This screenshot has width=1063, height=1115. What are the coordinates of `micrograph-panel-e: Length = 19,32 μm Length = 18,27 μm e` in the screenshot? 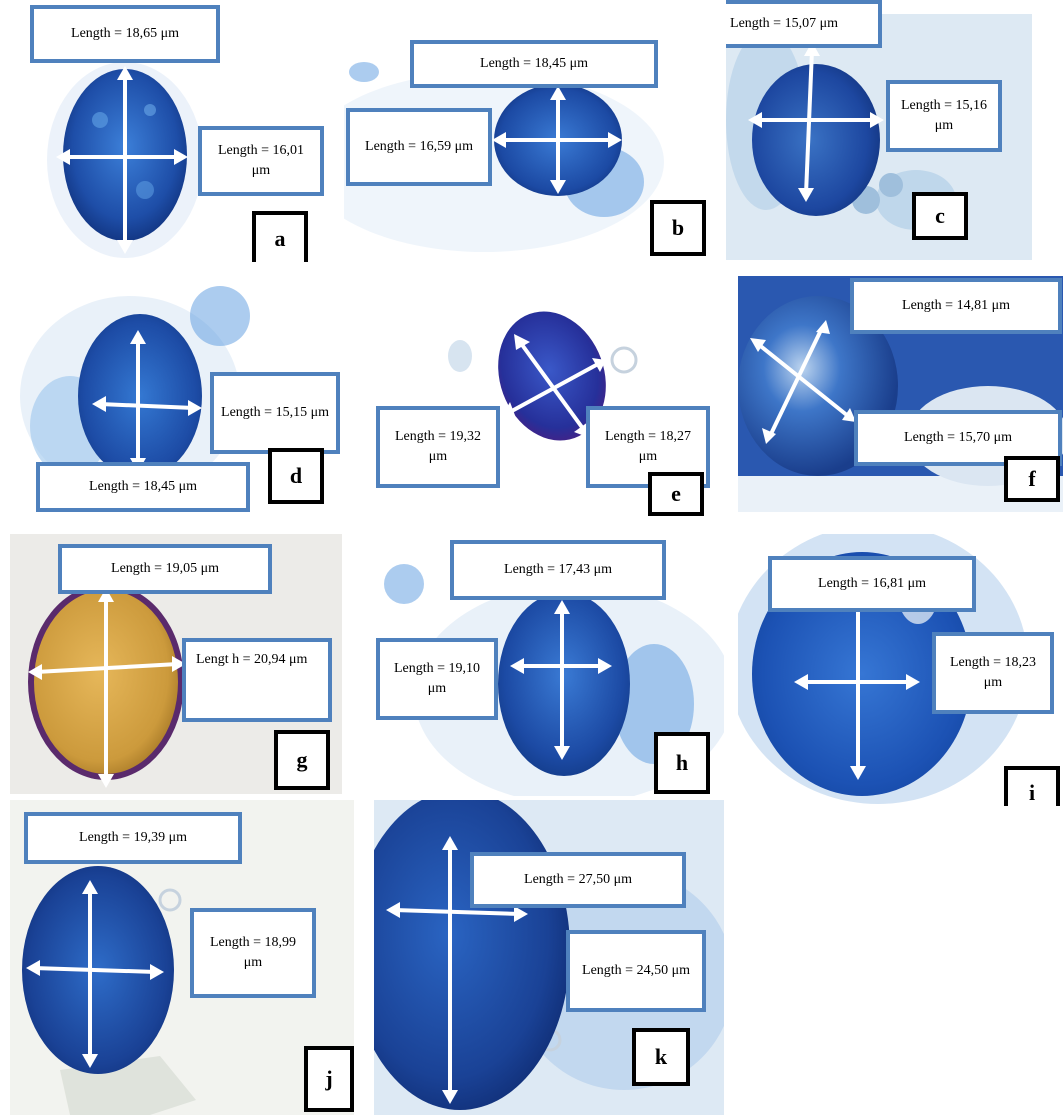 It's located at (545, 396).